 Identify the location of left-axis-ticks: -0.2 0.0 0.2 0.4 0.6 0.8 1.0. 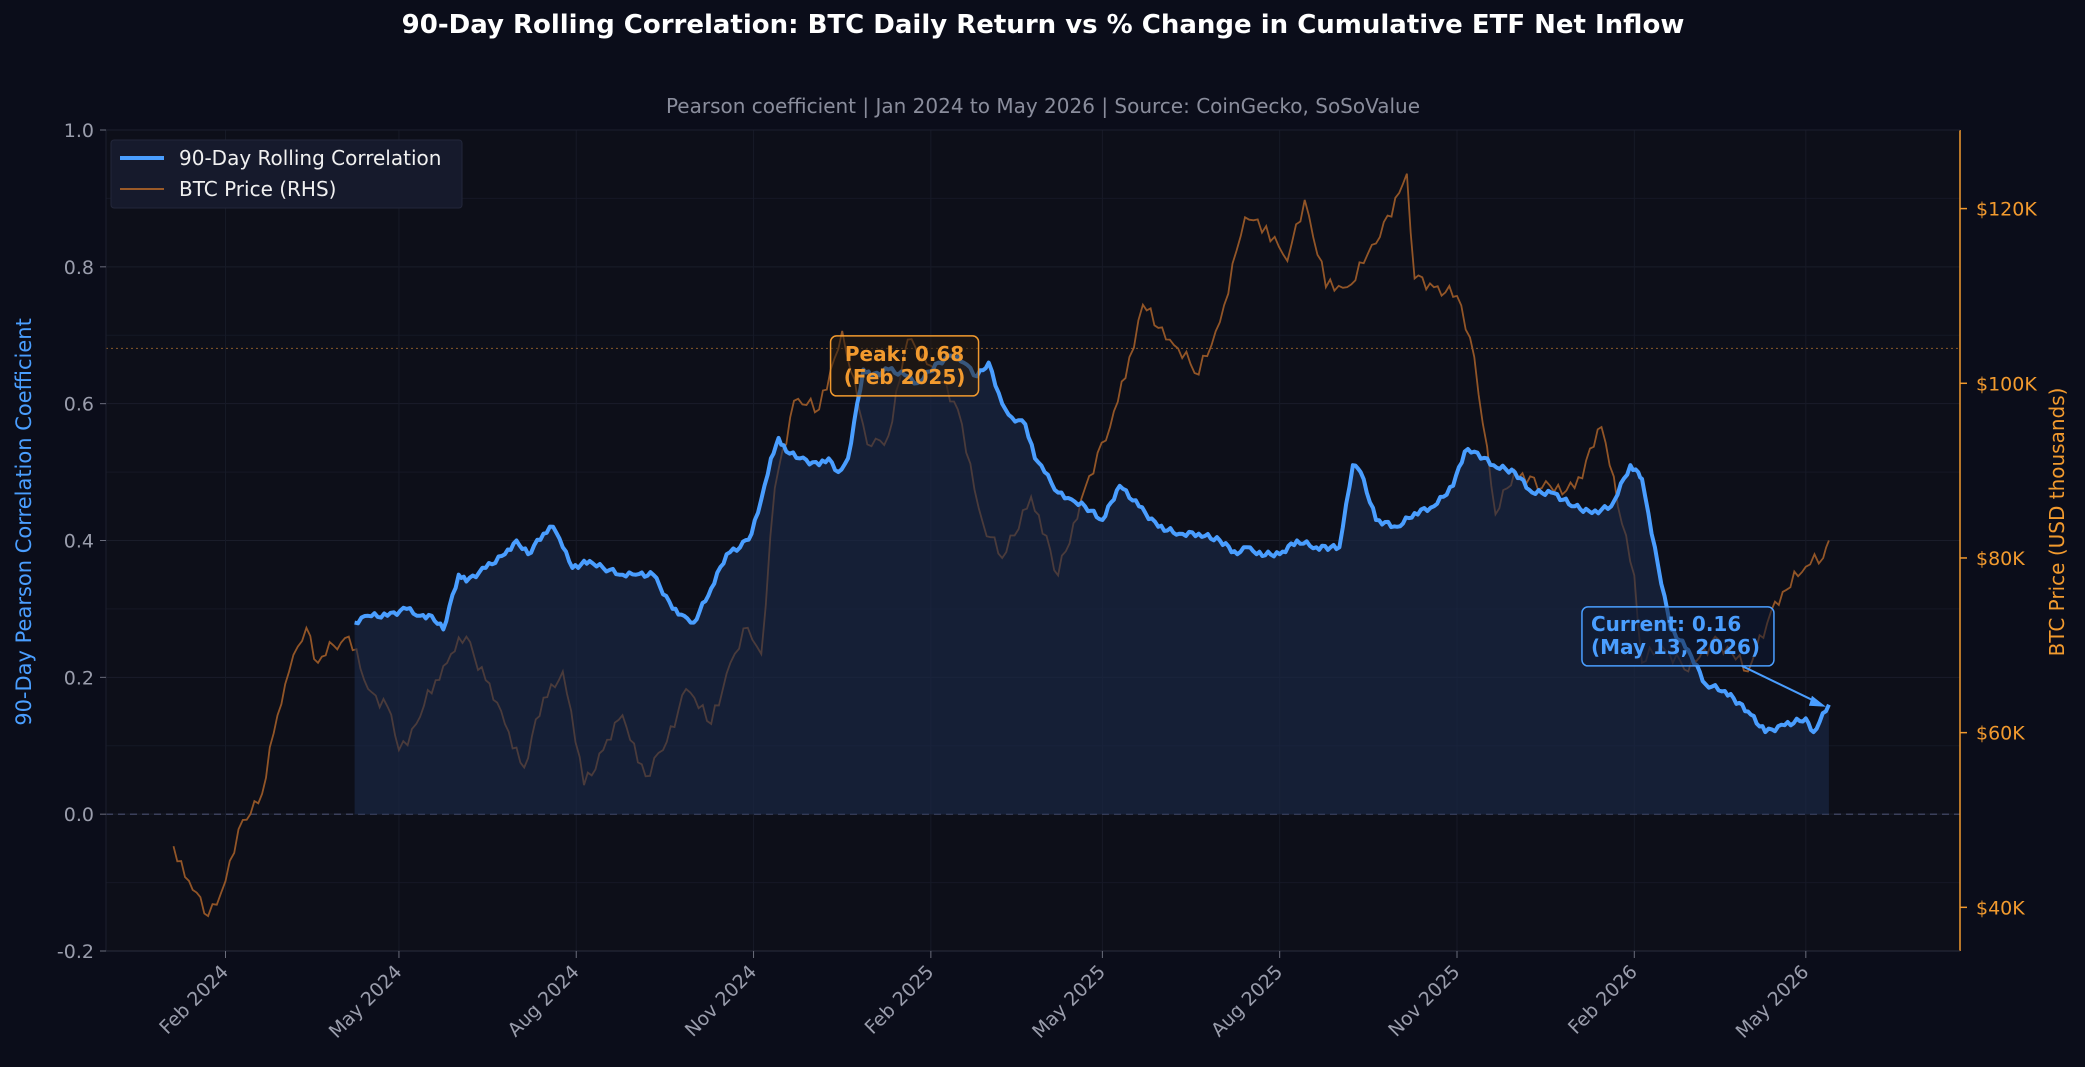
(81, 541).